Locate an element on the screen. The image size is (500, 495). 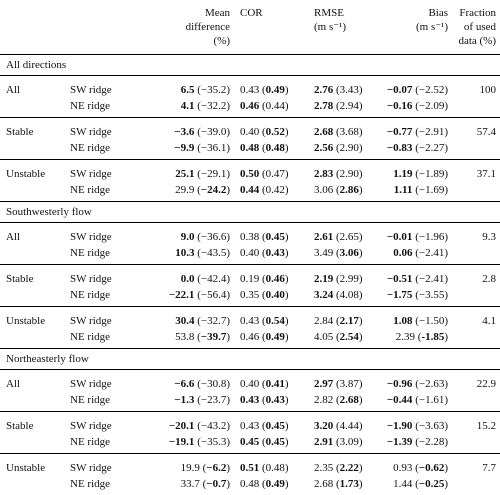
mean-difference-cell: 53.8 (−39.7) is located at coordinates (184, 339).